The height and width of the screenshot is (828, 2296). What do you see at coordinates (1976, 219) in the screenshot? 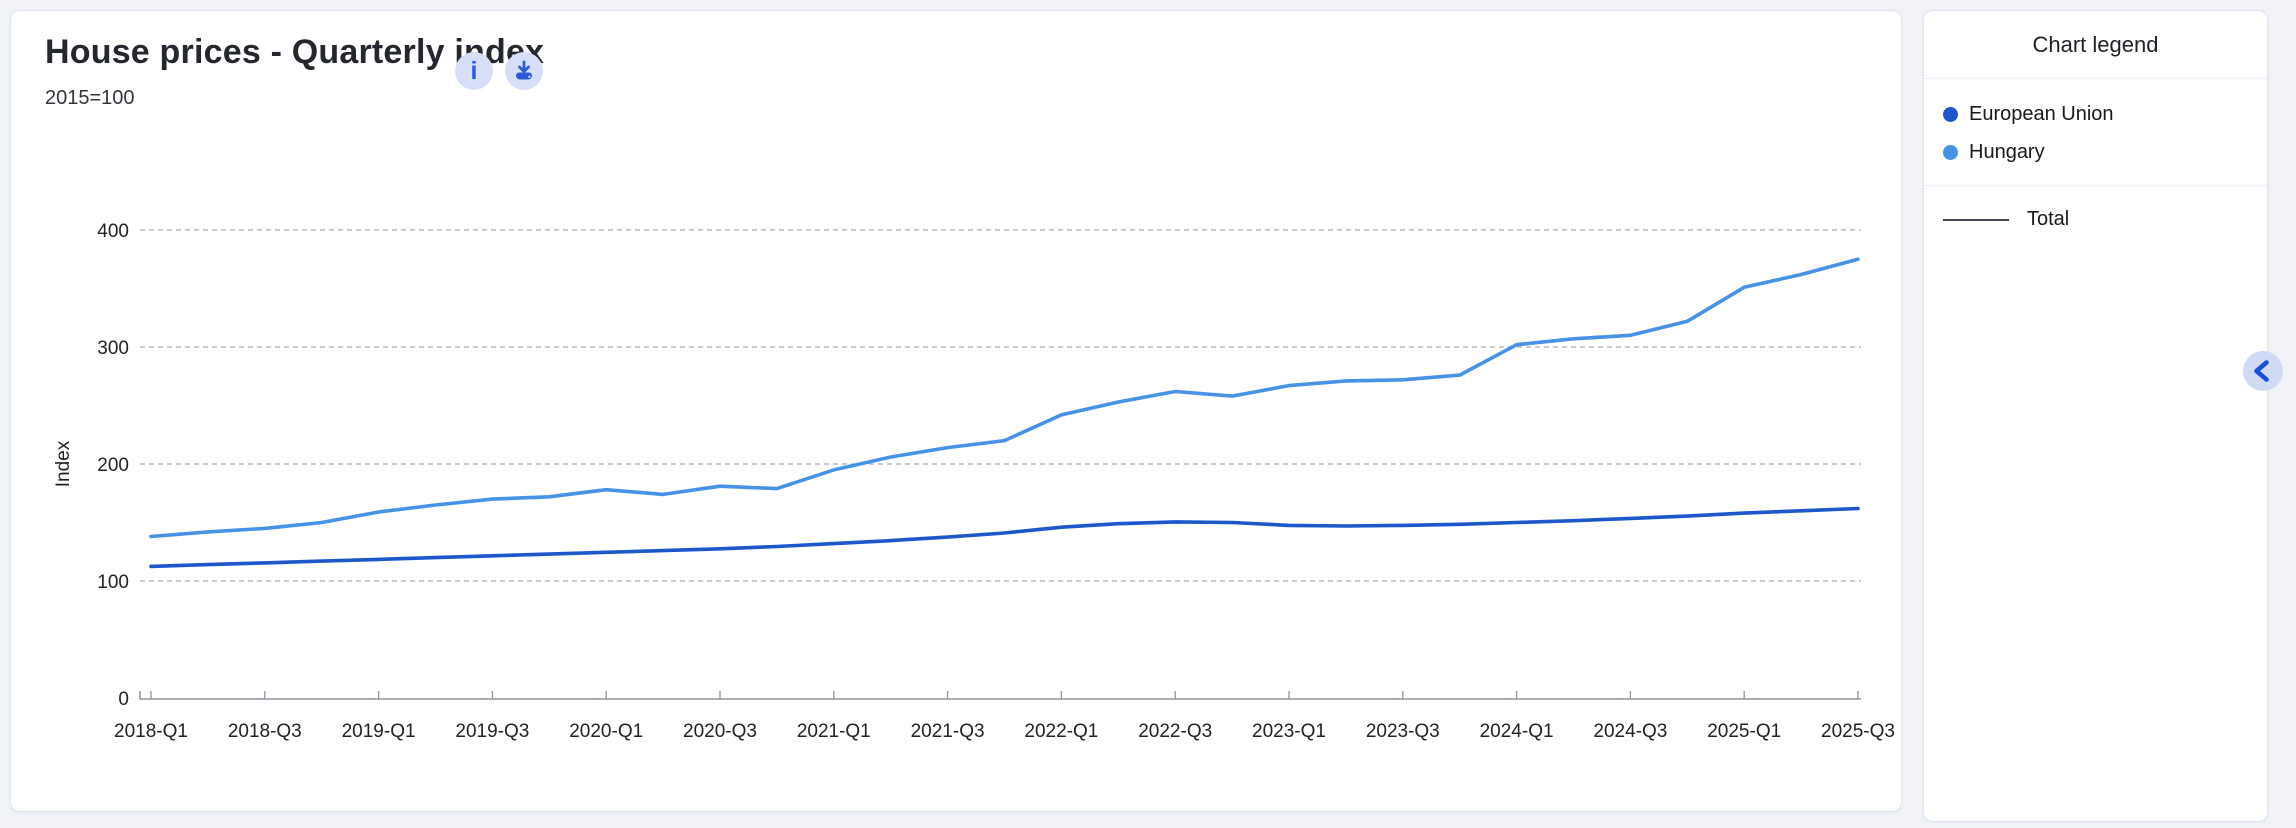
I see `line-symbol-icon` at bounding box center [1976, 219].